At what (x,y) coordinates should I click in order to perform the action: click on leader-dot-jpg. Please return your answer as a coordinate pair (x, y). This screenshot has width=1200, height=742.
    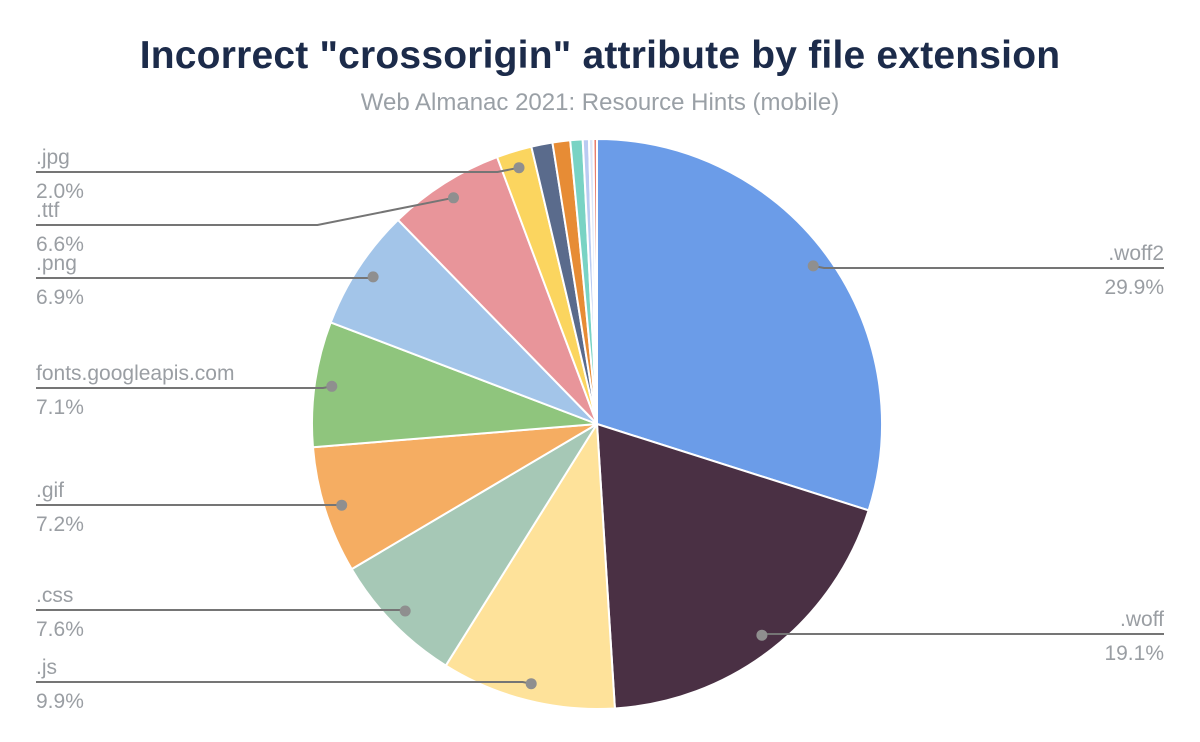
    Looking at the image, I should click on (519, 168).